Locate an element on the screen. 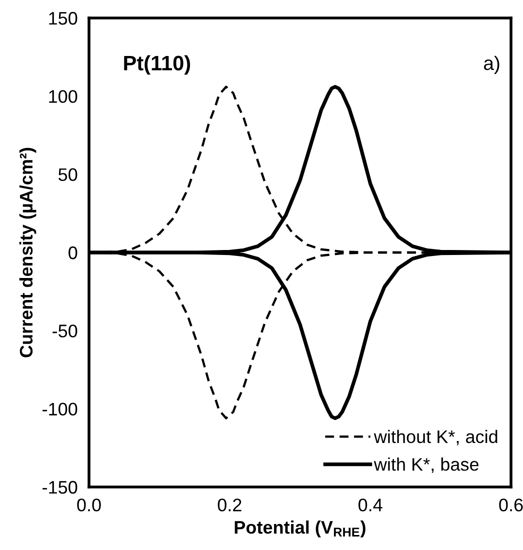  legend-label: with K*, base is located at coordinates (426, 465).